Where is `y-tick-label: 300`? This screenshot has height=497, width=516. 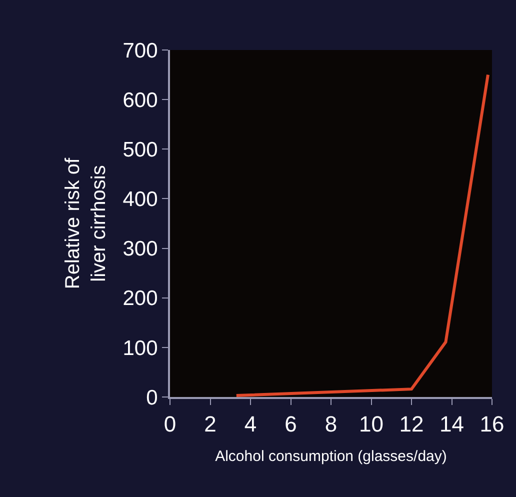 y-tick-label: 300 is located at coordinates (140, 249).